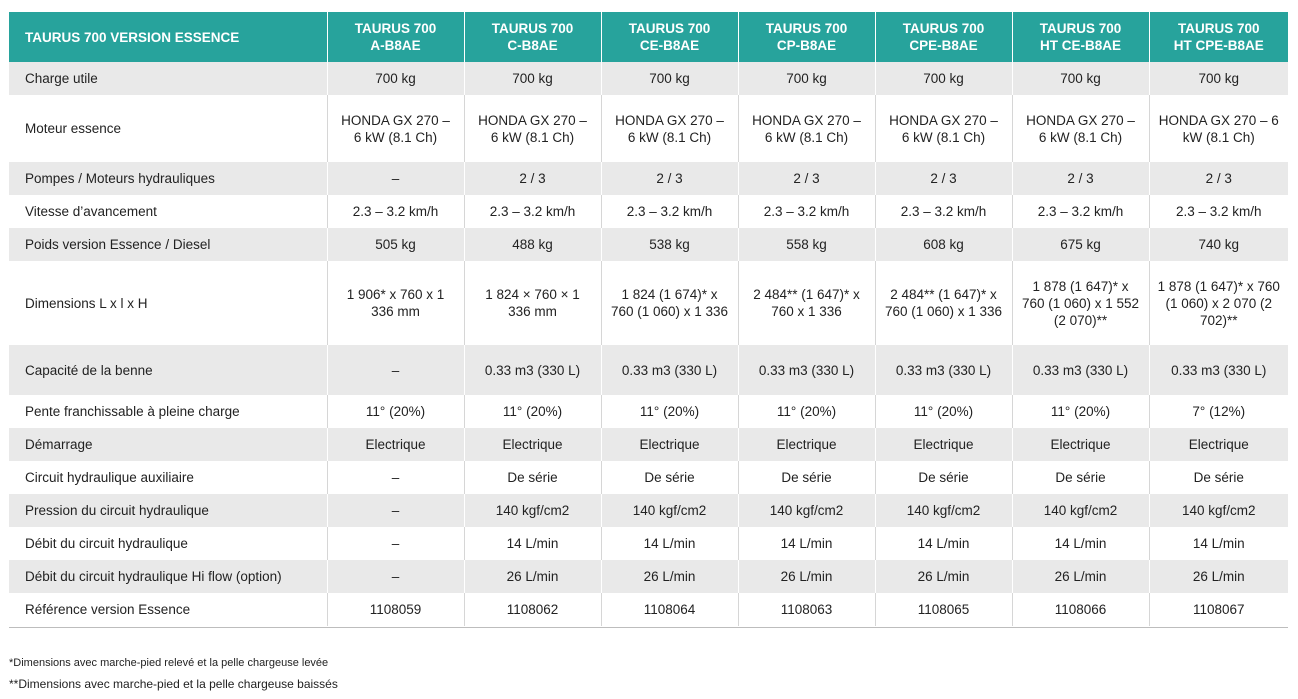 The height and width of the screenshot is (699, 1298). Describe the element at coordinates (168, 444) in the screenshot. I see `row-label: Démarrage` at that location.